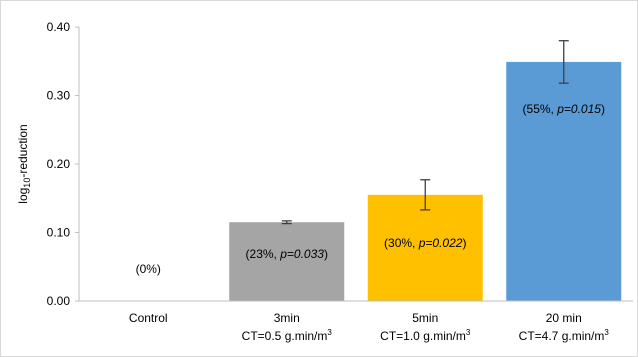 Image resolution: width=638 pixels, height=357 pixels. I want to click on y-tick-label: 0.10, so click(59, 233).